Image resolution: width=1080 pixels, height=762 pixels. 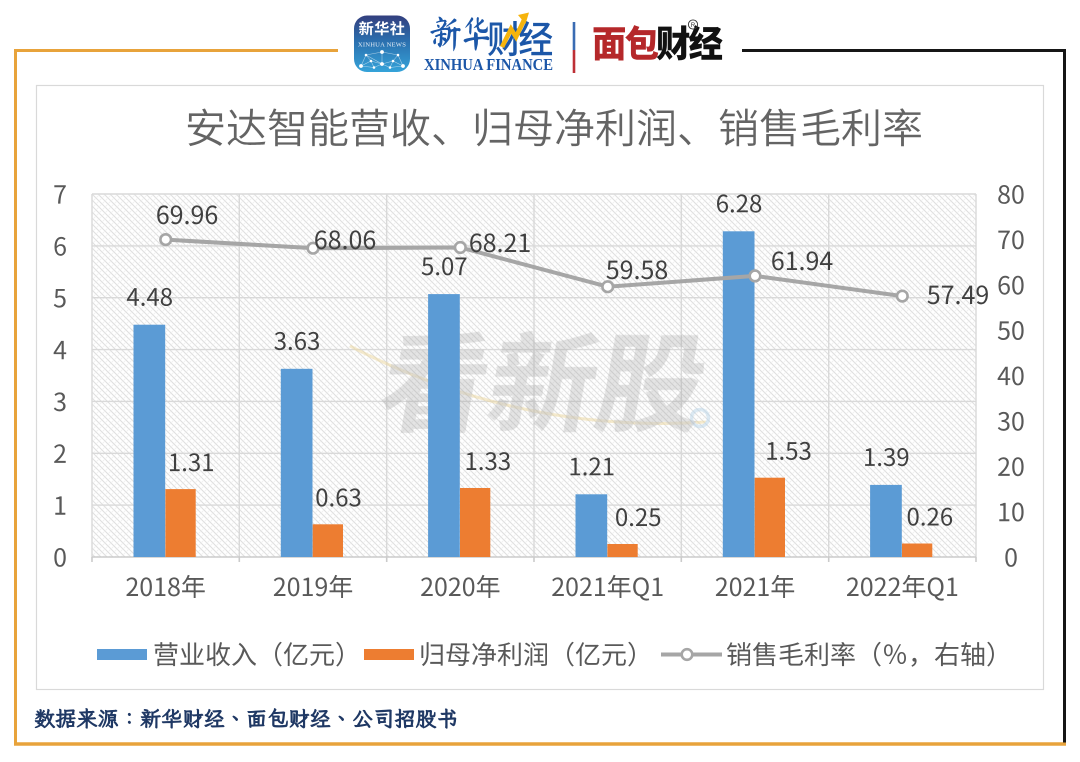 I want to click on svg-text: XINHUA FINANCE, so click(x=488, y=64).